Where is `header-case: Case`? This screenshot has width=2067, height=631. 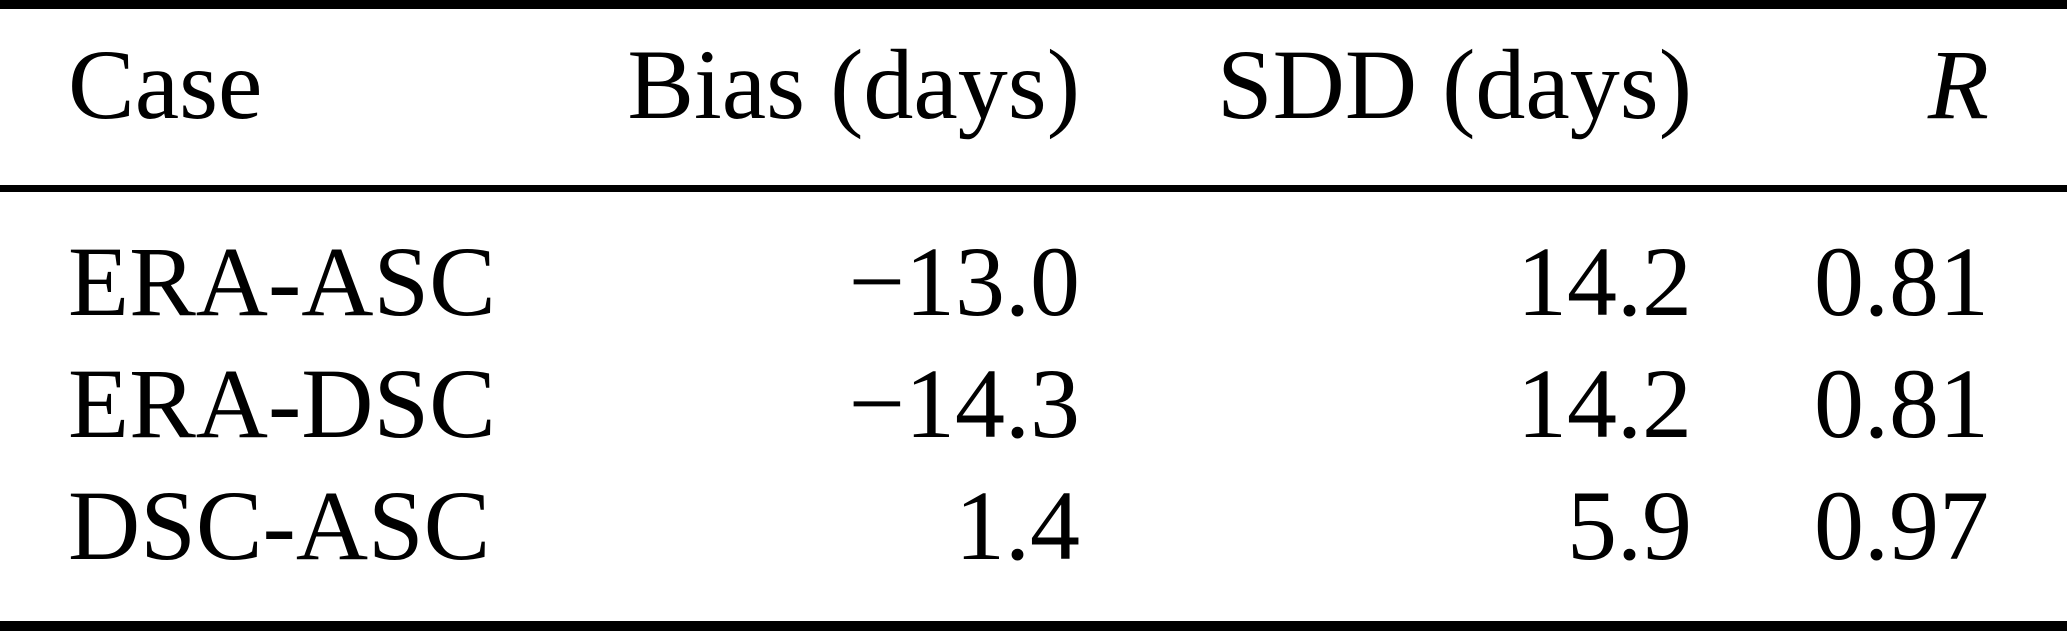
header-case: Case is located at coordinates (165, 84).